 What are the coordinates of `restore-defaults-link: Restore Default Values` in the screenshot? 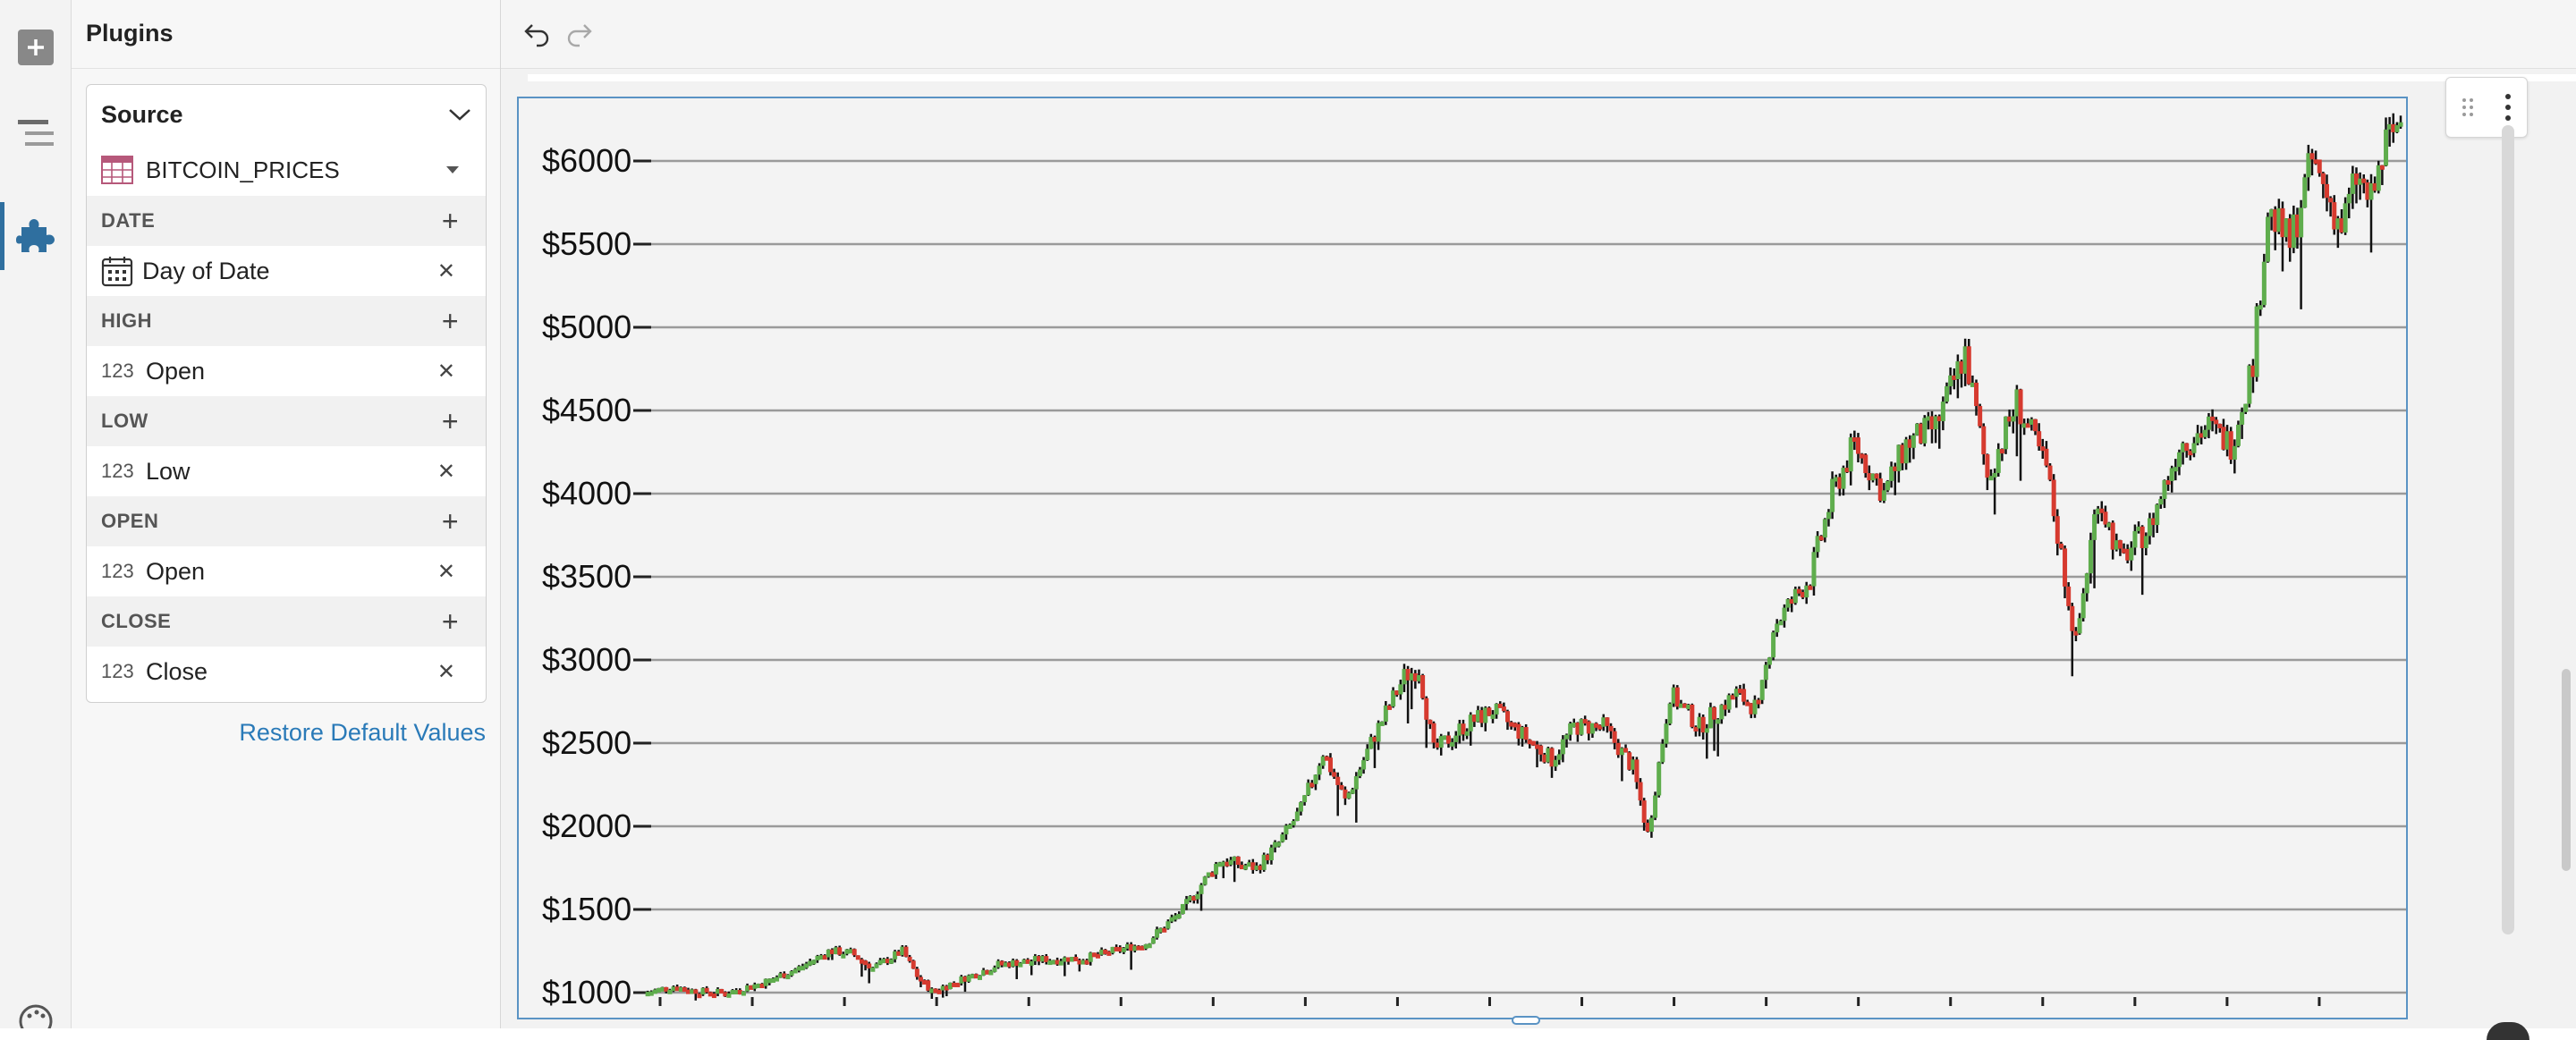 It's located at (362, 732).